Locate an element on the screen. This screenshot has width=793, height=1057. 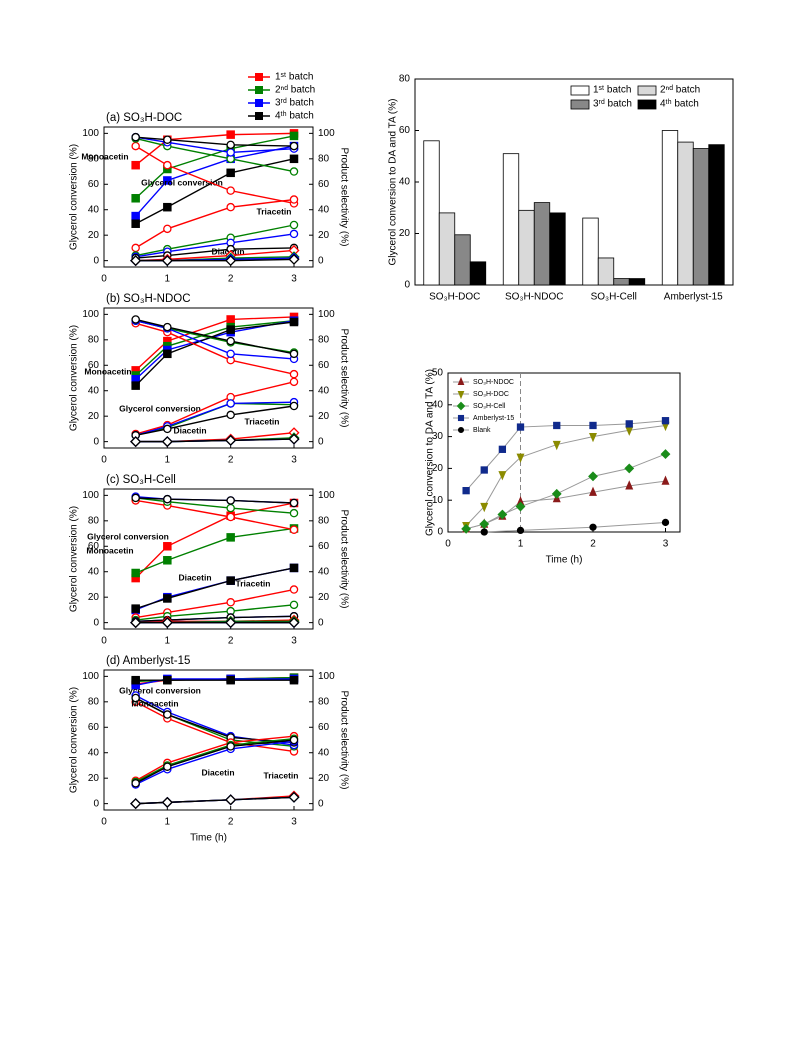
panel-title: (b) SO₃H-NDOC is located at coordinates (148, 299).